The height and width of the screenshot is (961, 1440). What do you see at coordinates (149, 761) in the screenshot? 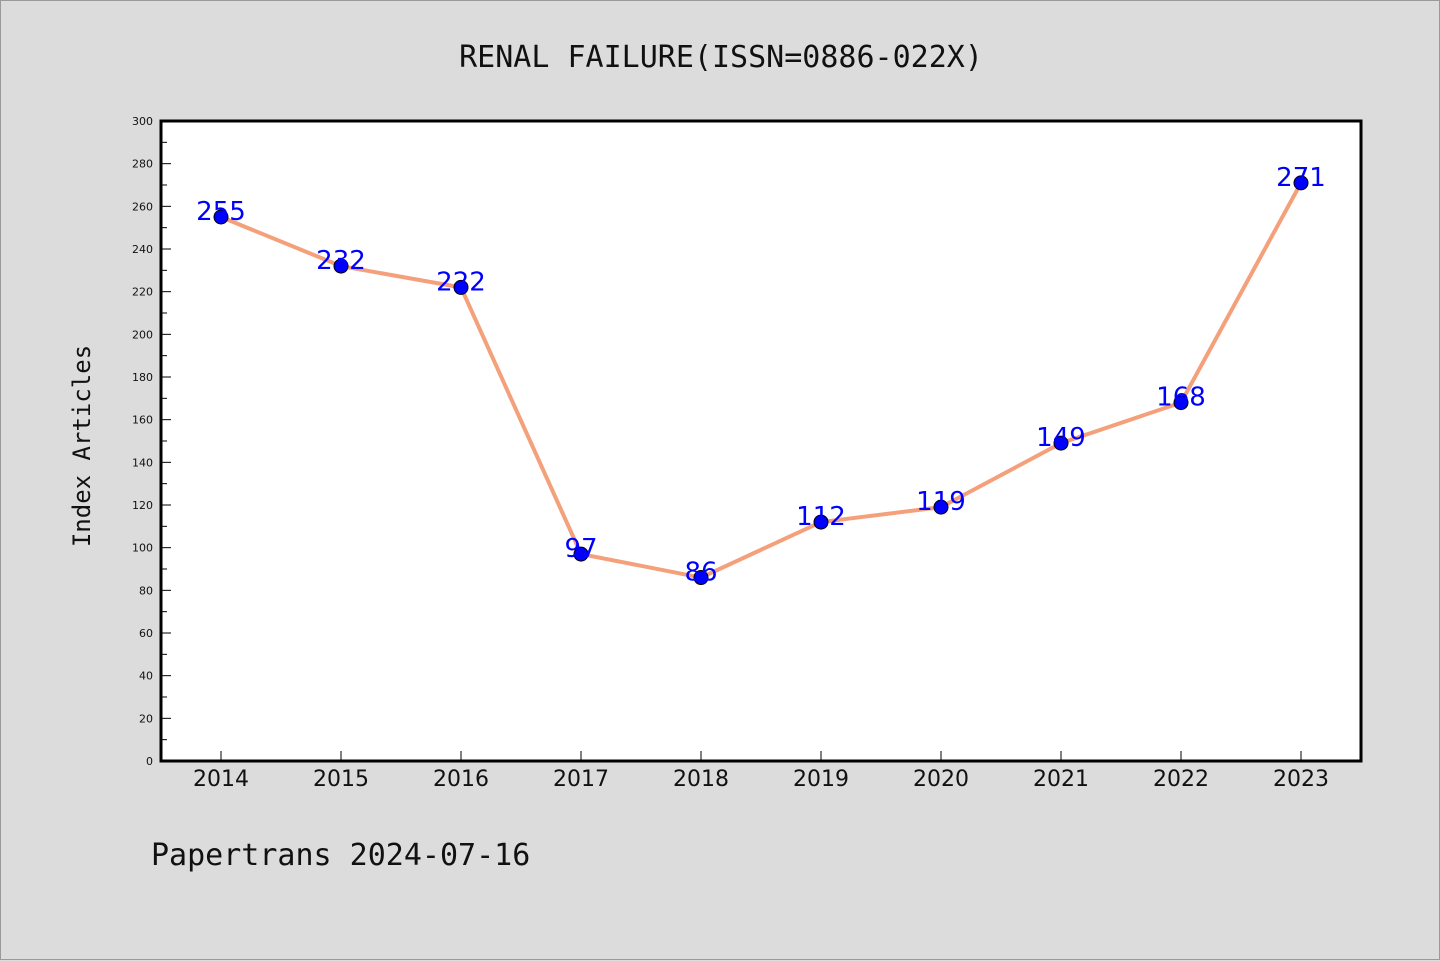
I see `y-tick-label: 0` at bounding box center [149, 761].